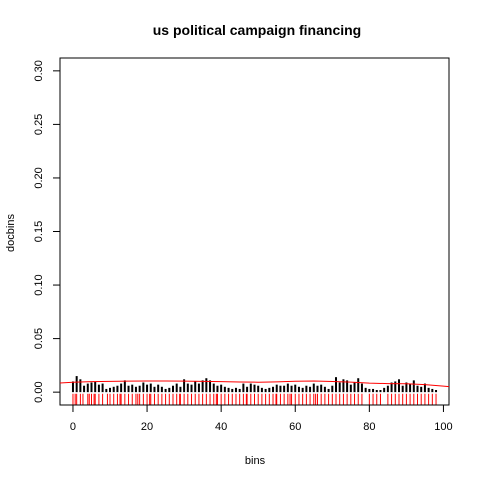 The image size is (480, 485). I want to click on x-tick-label-2: 40, so click(221, 427).